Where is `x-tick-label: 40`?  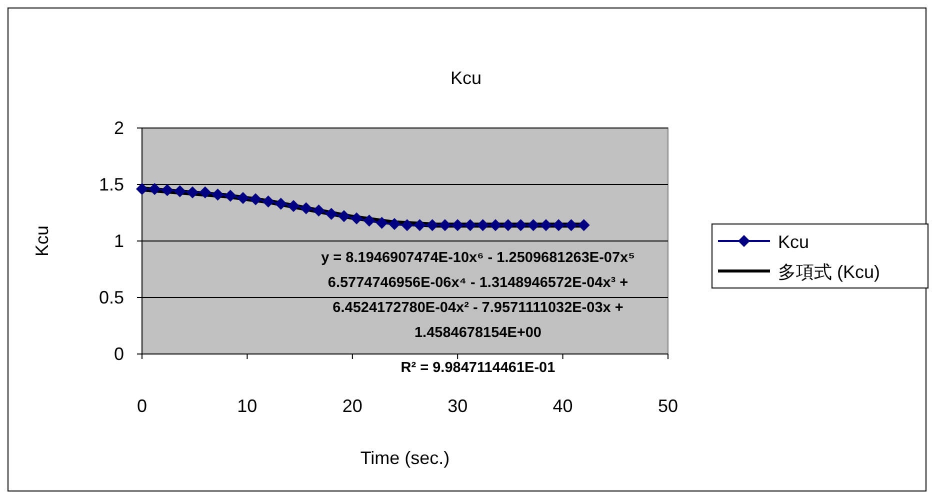 x-tick-label: 40 is located at coordinates (562, 406).